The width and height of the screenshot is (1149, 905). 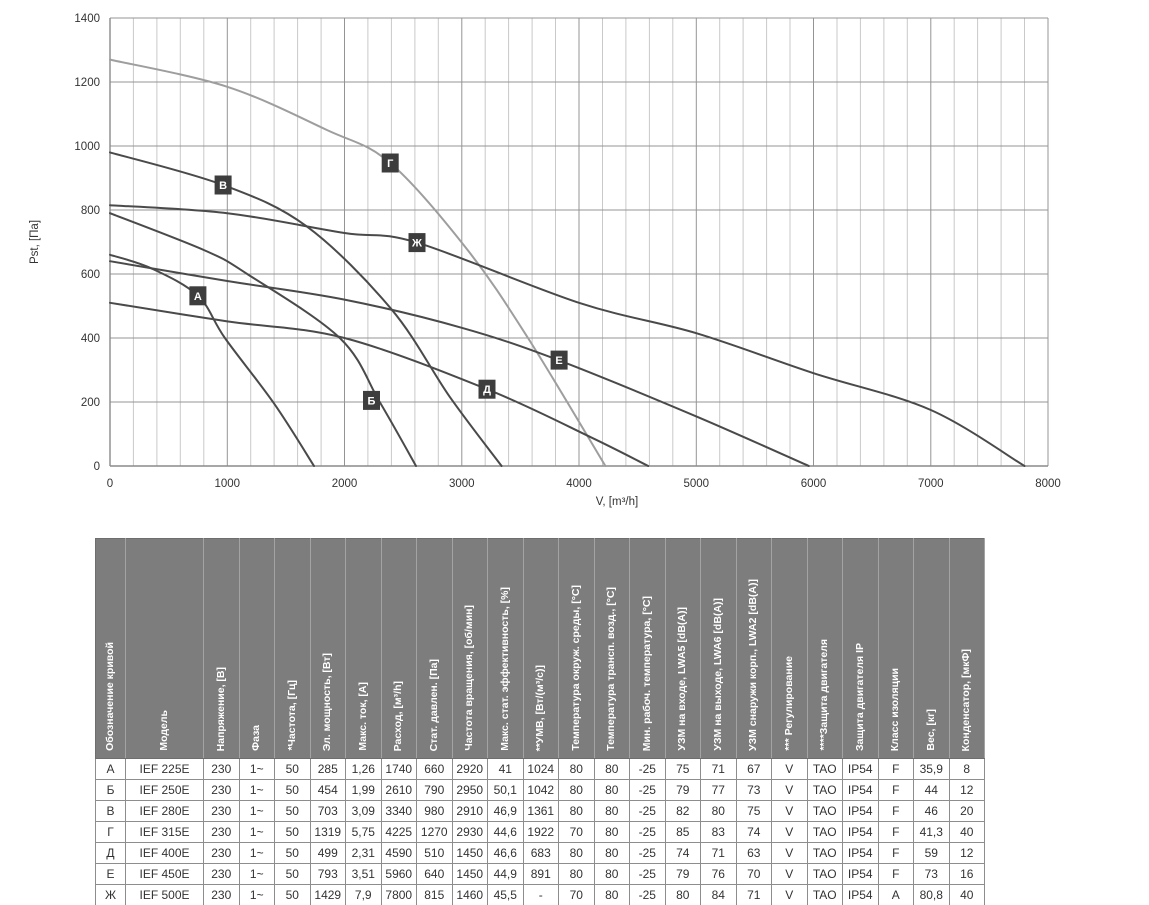 What do you see at coordinates (575, 668) in the screenshot?
I see `column-header-label: Температура окруж. среды, [°С]` at bounding box center [575, 668].